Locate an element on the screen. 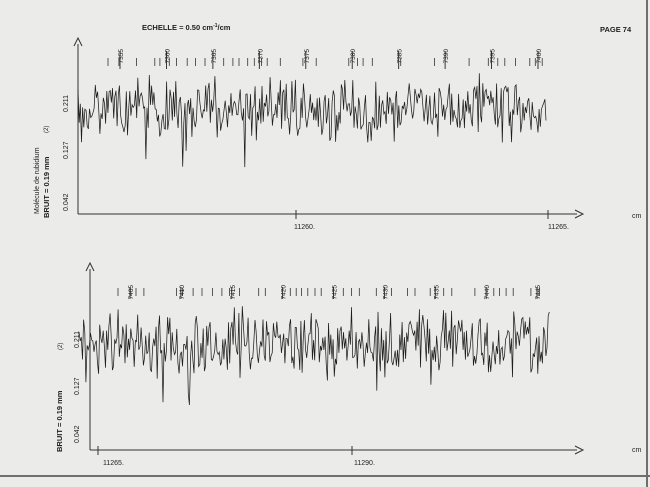  line-position-label: 7390 is located at coordinates (446, 56).